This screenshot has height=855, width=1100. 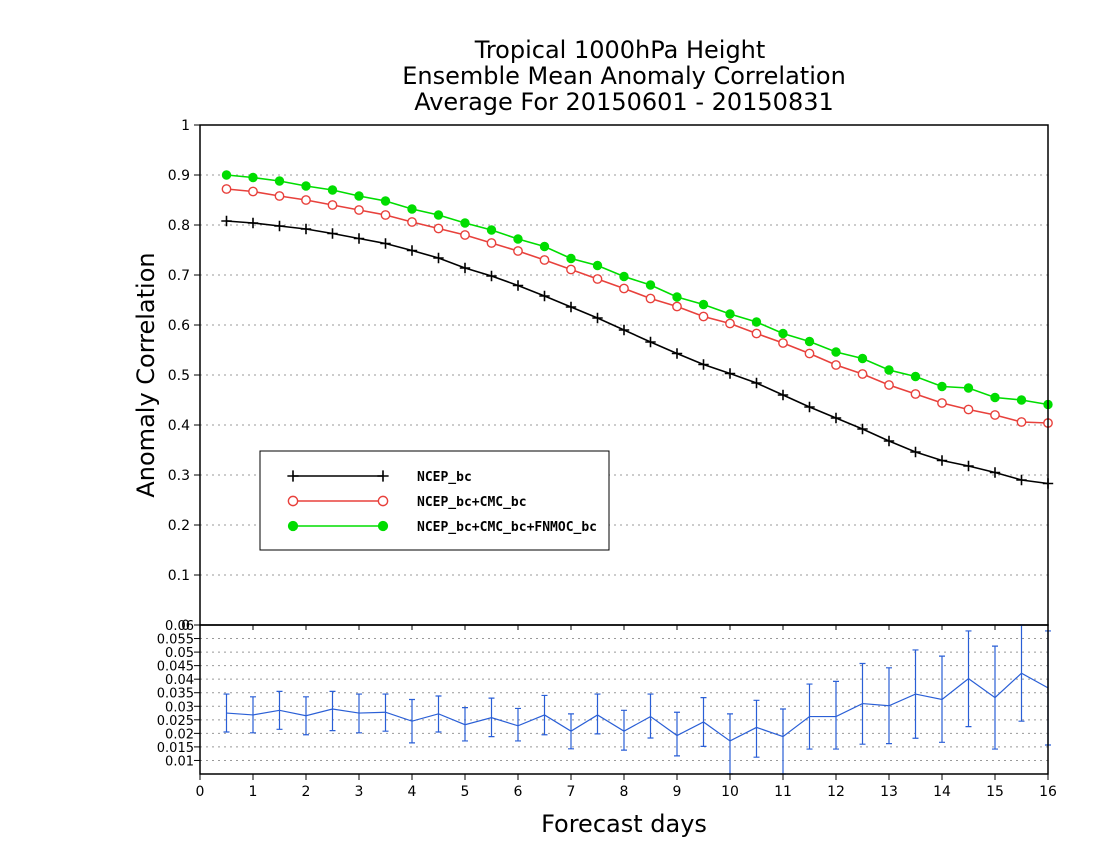 What do you see at coordinates (179, 680) in the screenshot?
I see `sub-y-tick-label: 0.04` at bounding box center [179, 680].